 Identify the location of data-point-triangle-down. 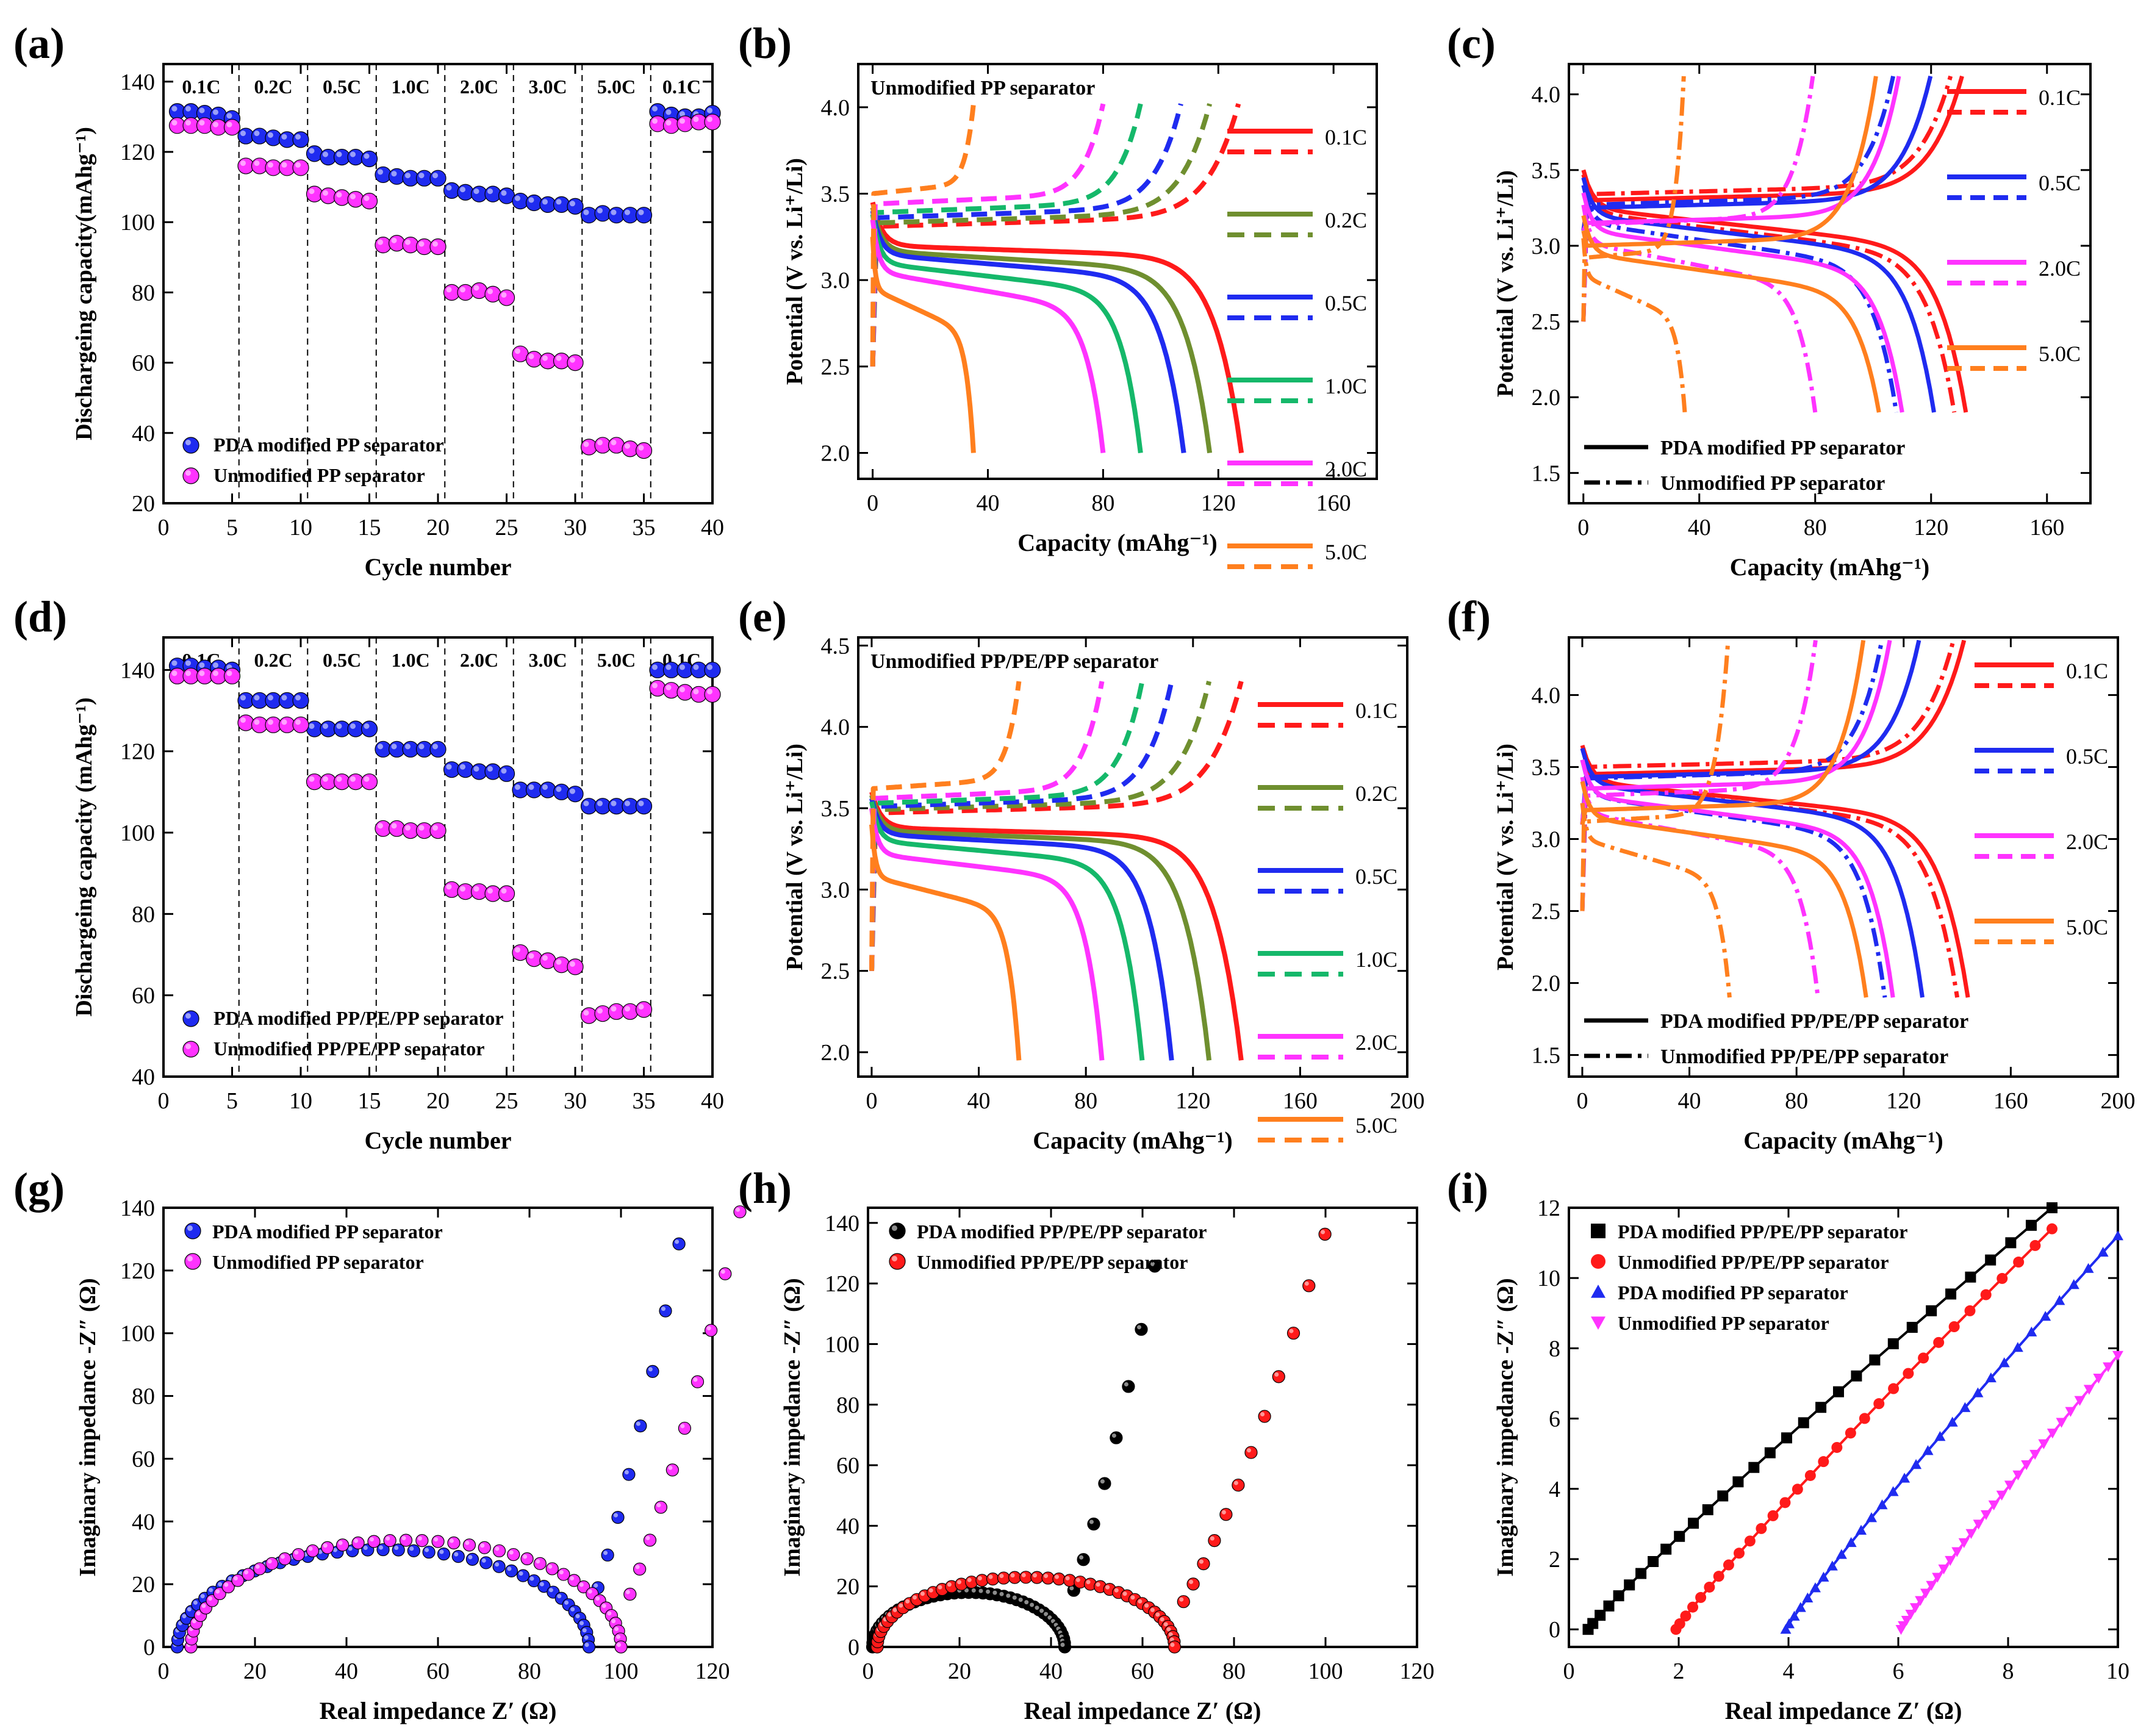
(2001, 1495).